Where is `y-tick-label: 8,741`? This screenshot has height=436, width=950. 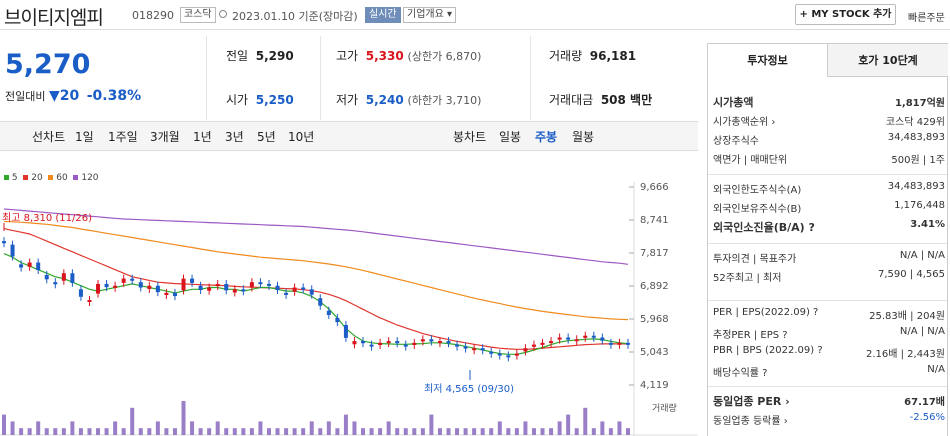 y-tick-label: 8,741 is located at coordinates (654, 220).